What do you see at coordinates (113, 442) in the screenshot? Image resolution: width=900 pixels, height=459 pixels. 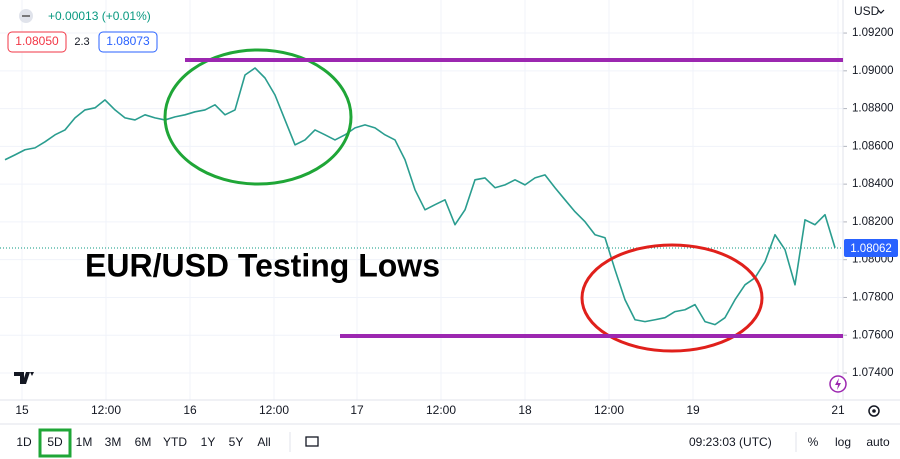 I see `range-button: 3M` at bounding box center [113, 442].